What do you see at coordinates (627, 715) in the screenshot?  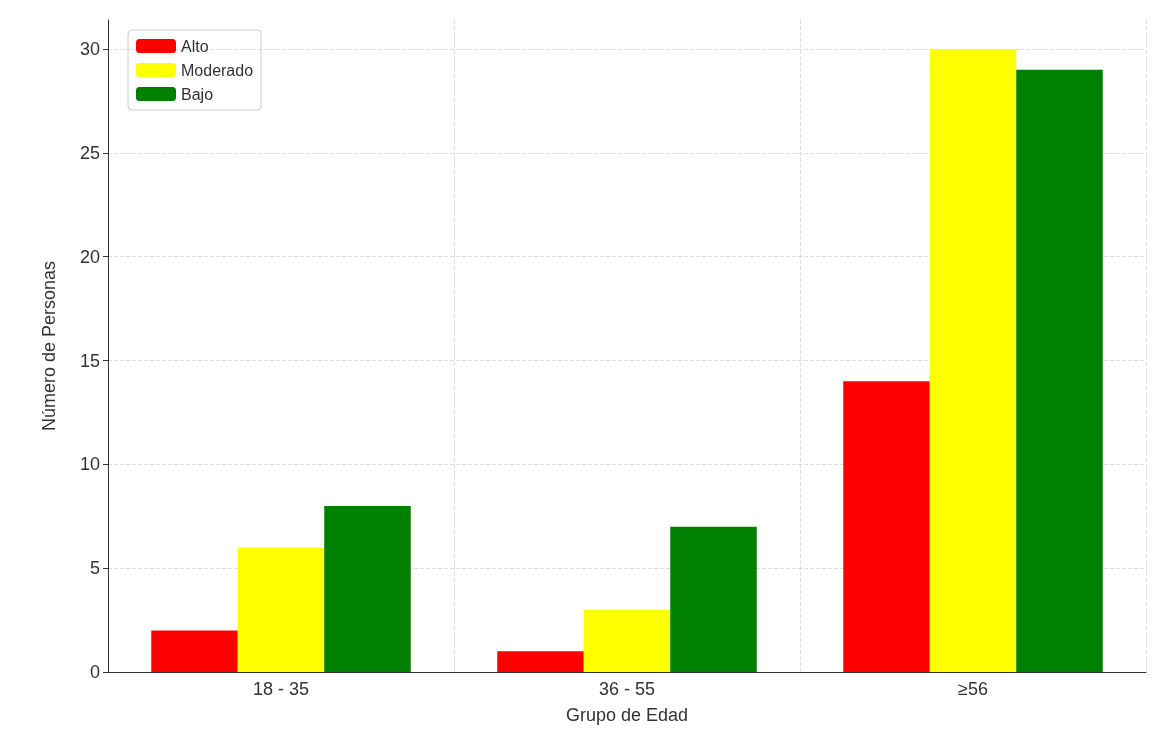 I see `x-axis-title: Grupo de Edad` at bounding box center [627, 715].